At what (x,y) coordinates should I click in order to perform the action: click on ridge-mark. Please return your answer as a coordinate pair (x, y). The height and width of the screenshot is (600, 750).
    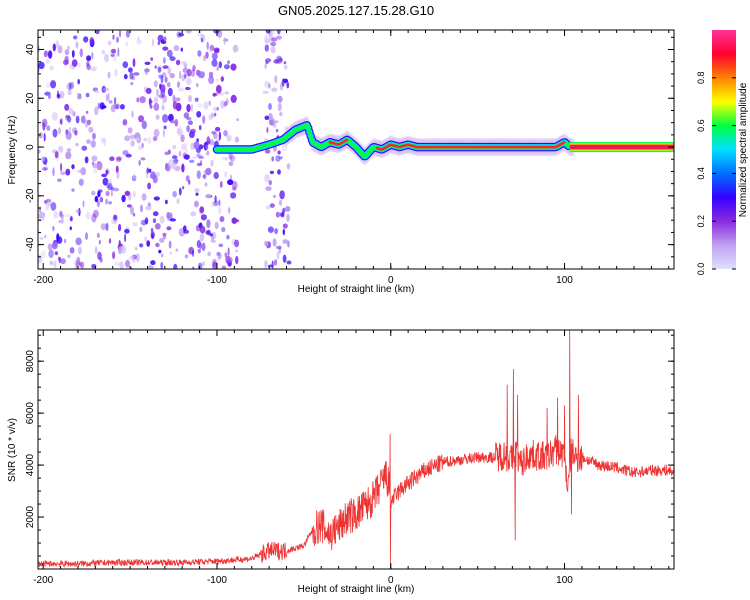
    Looking at the image, I should click on (308, 128).